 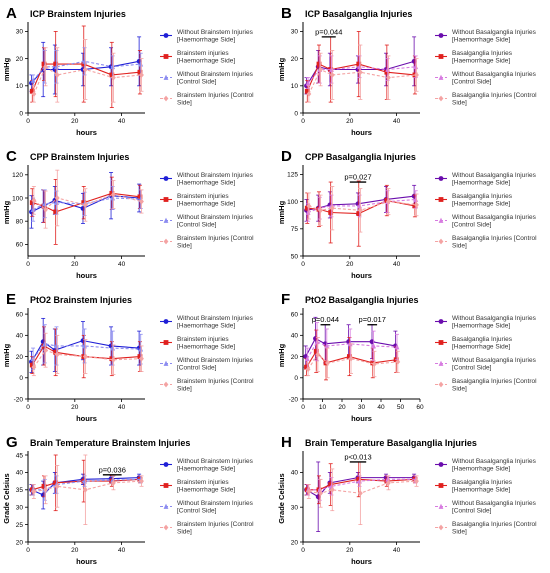 I want to click on p-value-label: p=0.044, so click(x=325, y=319).